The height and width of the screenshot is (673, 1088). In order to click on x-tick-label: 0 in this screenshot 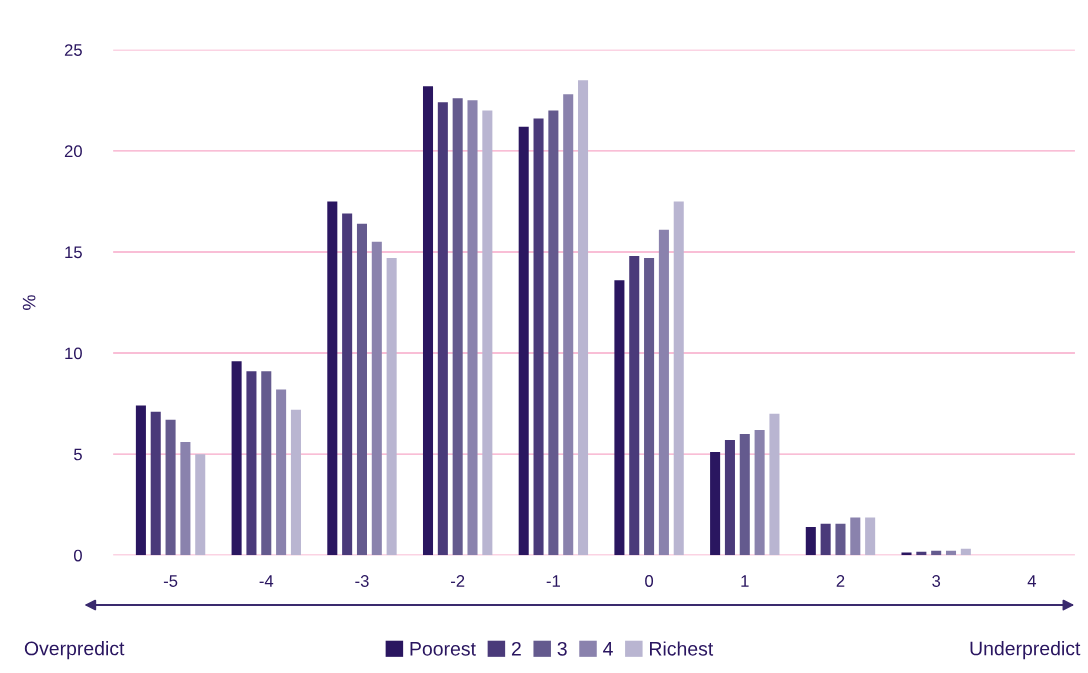, I will do `click(649, 581)`.